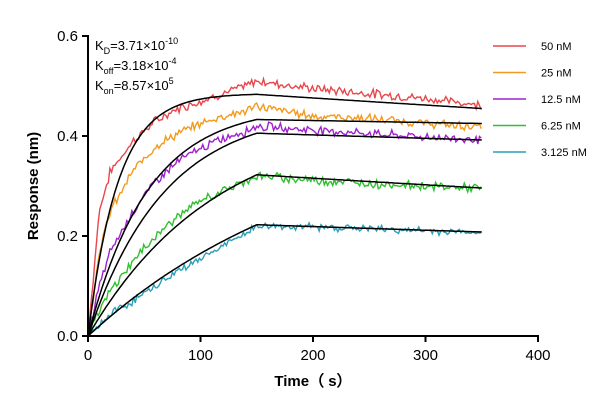 The height and width of the screenshot is (412, 615). I want to click on legend-entry: 50 nM, so click(556, 47).